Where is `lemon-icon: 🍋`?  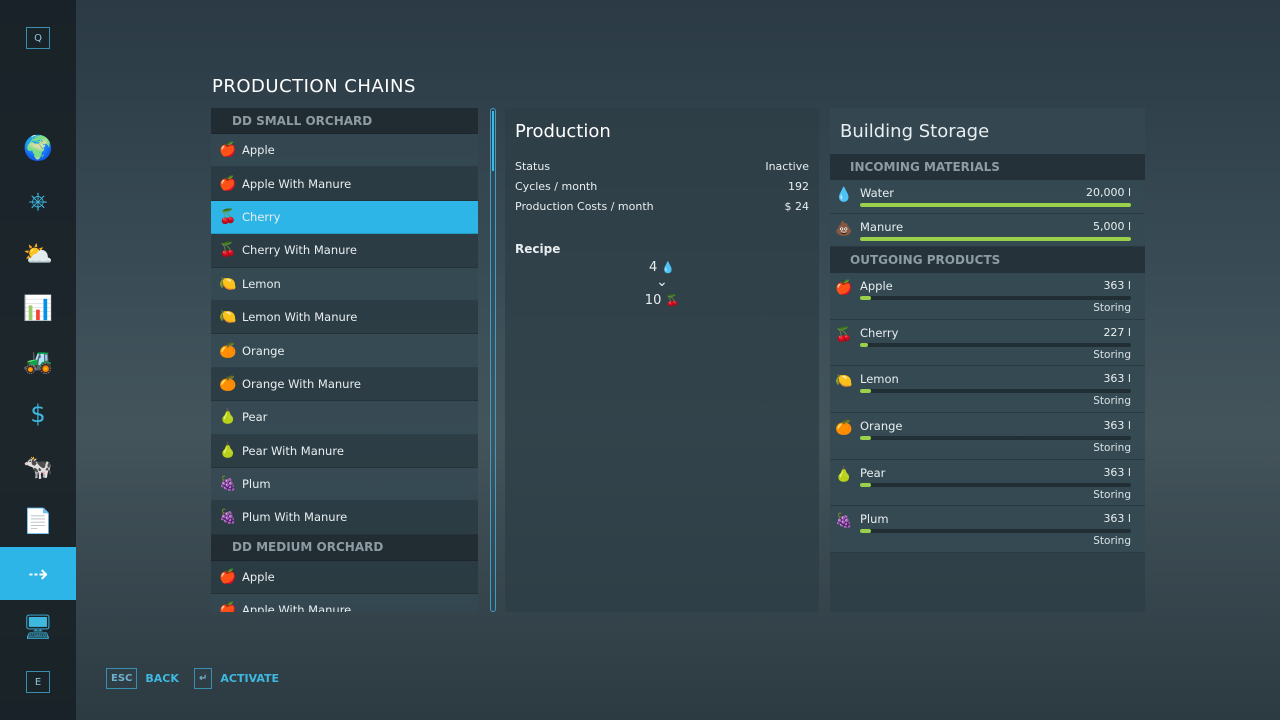 lemon-icon: 🍋 is located at coordinates (844, 381).